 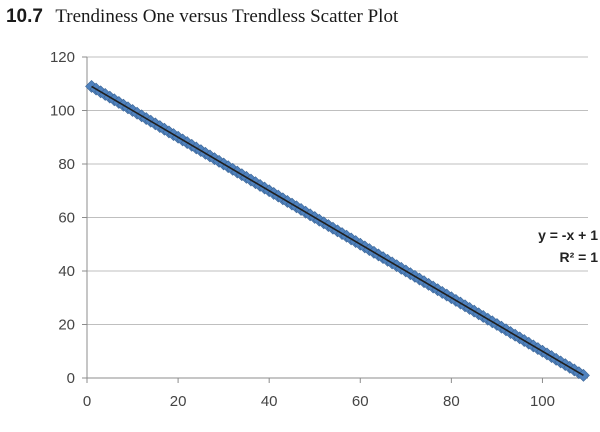 What do you see at coordinates (21, 16) in the screenshot?
I see `figure-number: E 10.7` at bounding box center [21, 16].